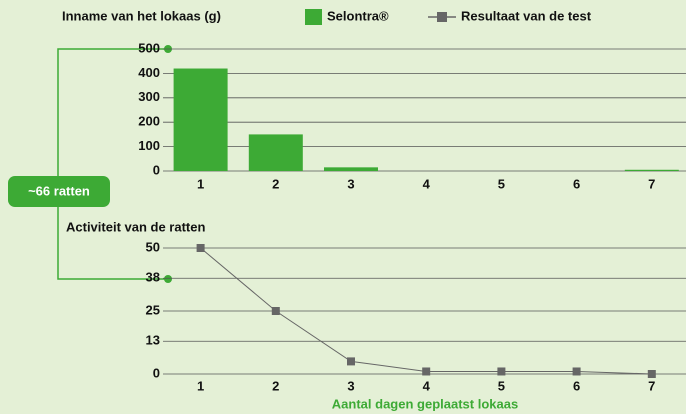 The image size is (686, 414). I want to click on chart-title: Inname van het lokaas (g), so click(141, 15).